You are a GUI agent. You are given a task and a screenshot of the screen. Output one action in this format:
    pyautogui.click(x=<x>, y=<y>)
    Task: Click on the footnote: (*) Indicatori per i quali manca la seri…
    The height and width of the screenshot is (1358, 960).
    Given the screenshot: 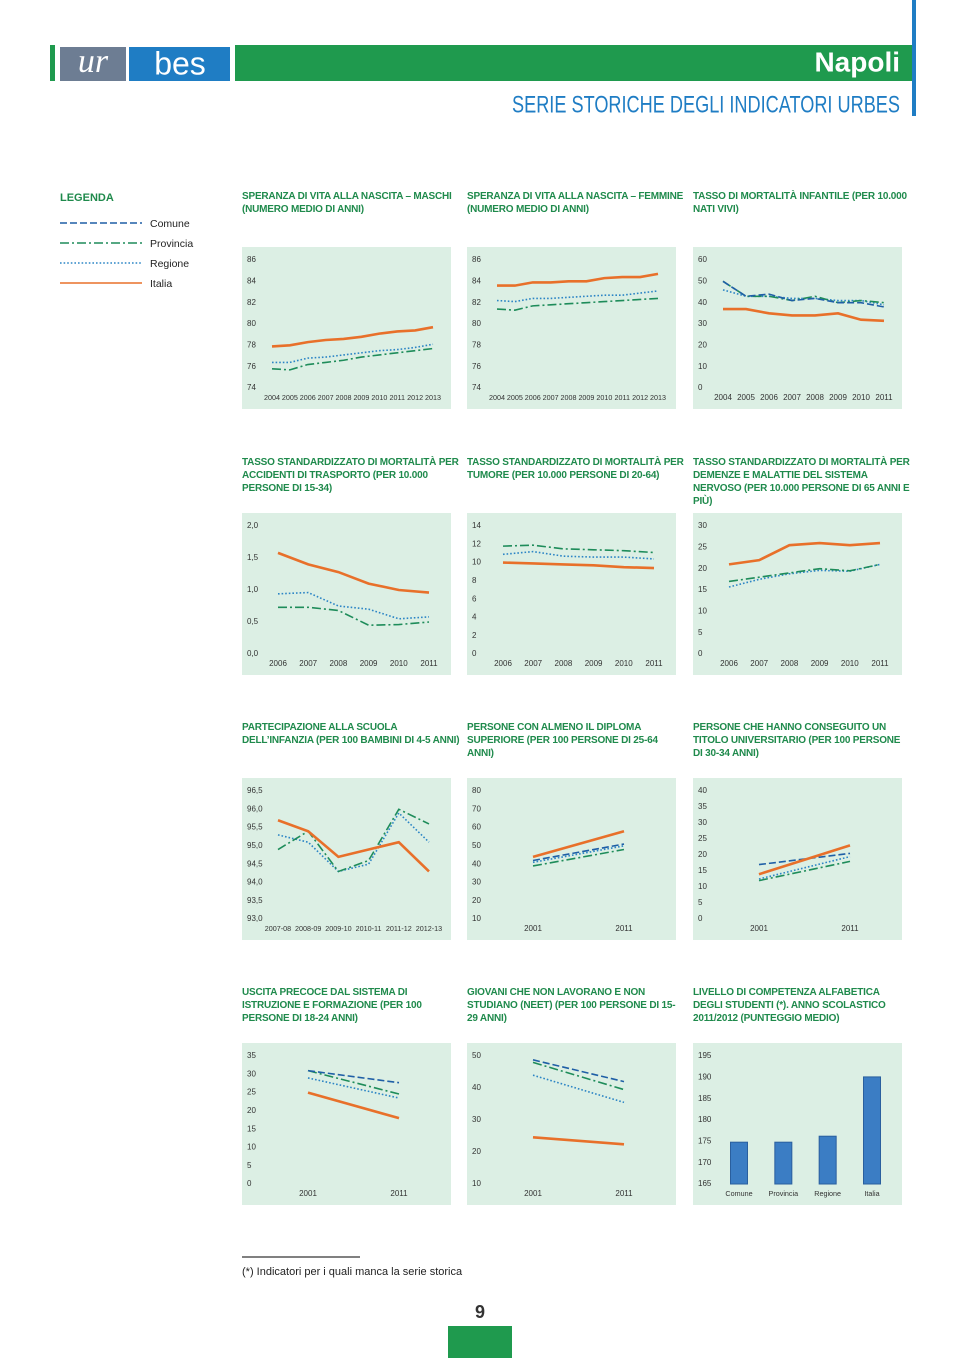 What is the action you would take?
    pyautogui.click(x=352, y=1272)
    